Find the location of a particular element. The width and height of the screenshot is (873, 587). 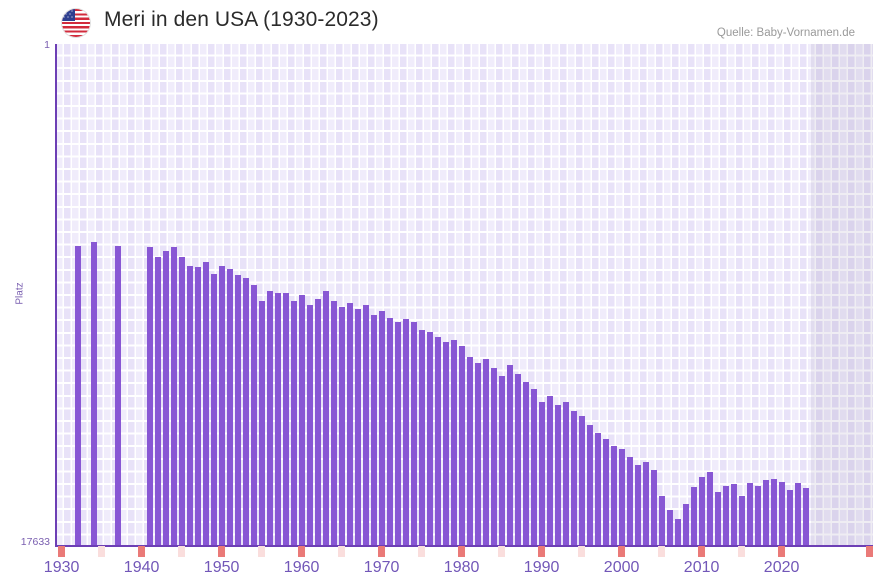

y-axis-label: Platz is located at coordinates (20, 293).